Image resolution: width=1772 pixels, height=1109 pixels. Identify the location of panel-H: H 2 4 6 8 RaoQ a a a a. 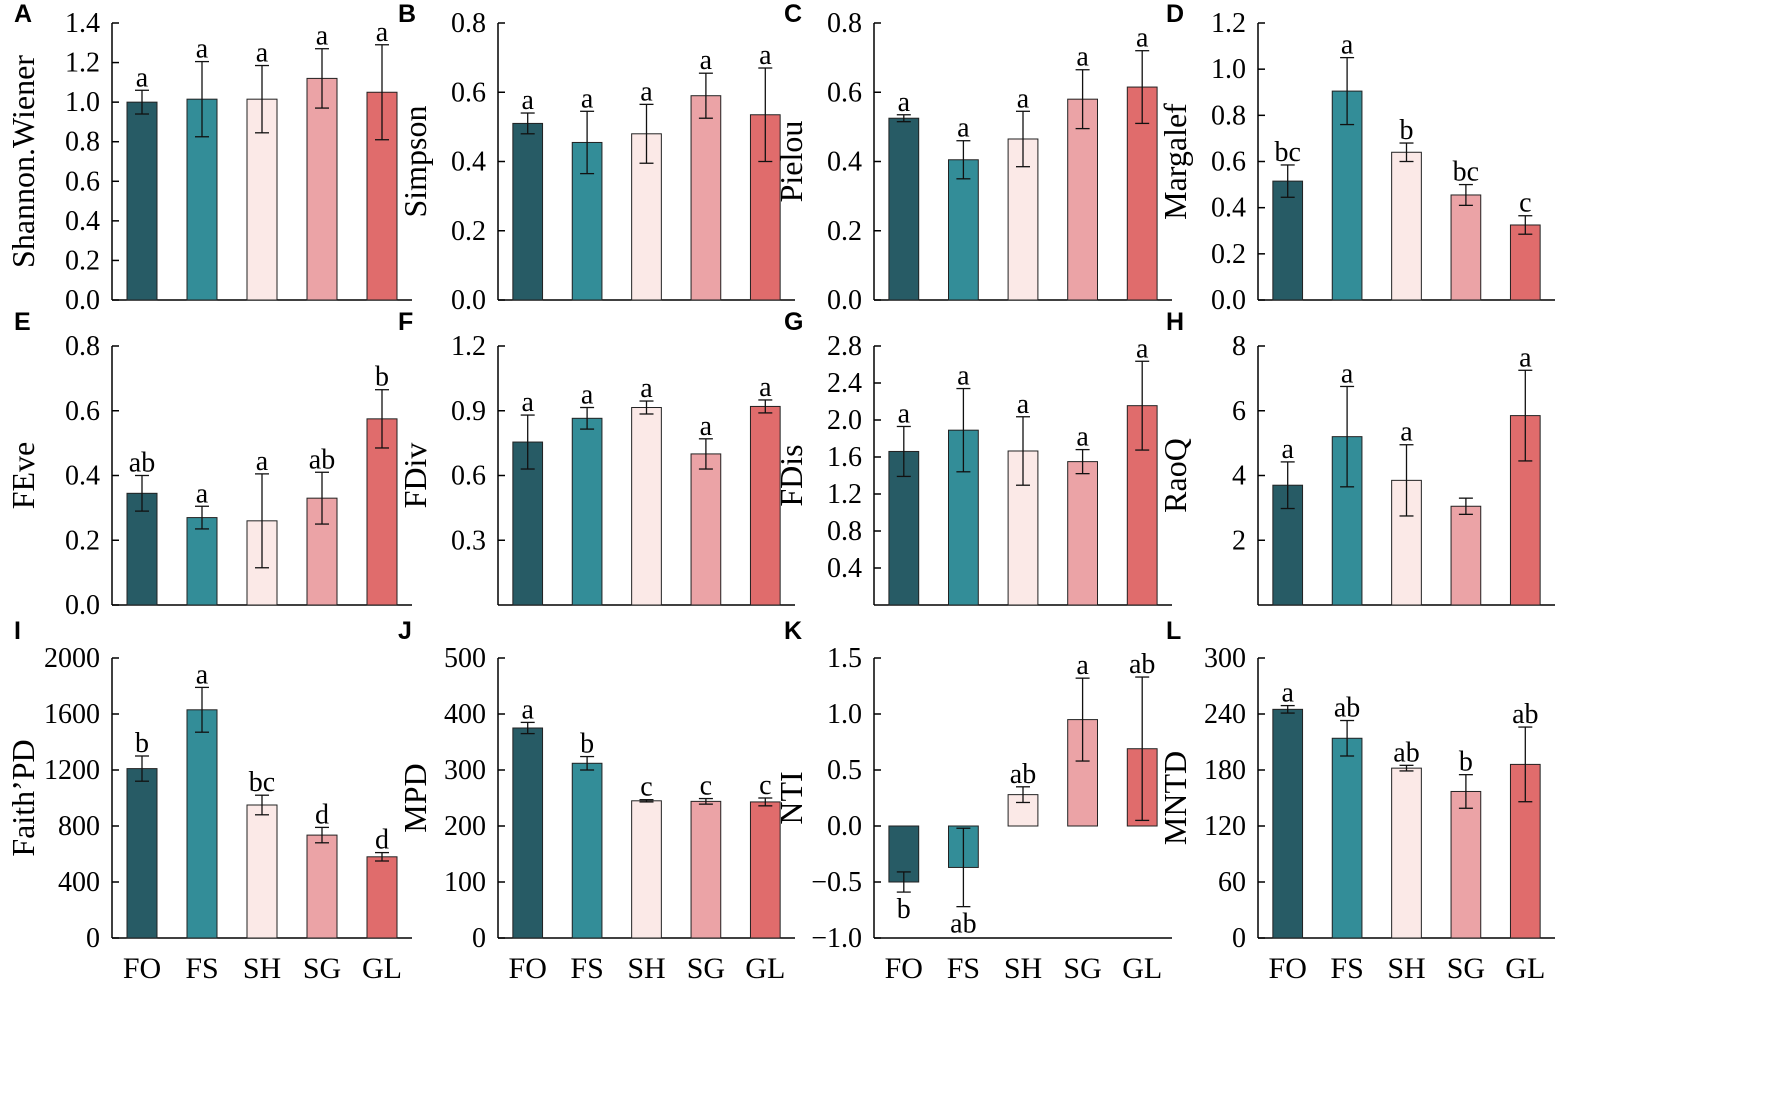
(1356, 457).